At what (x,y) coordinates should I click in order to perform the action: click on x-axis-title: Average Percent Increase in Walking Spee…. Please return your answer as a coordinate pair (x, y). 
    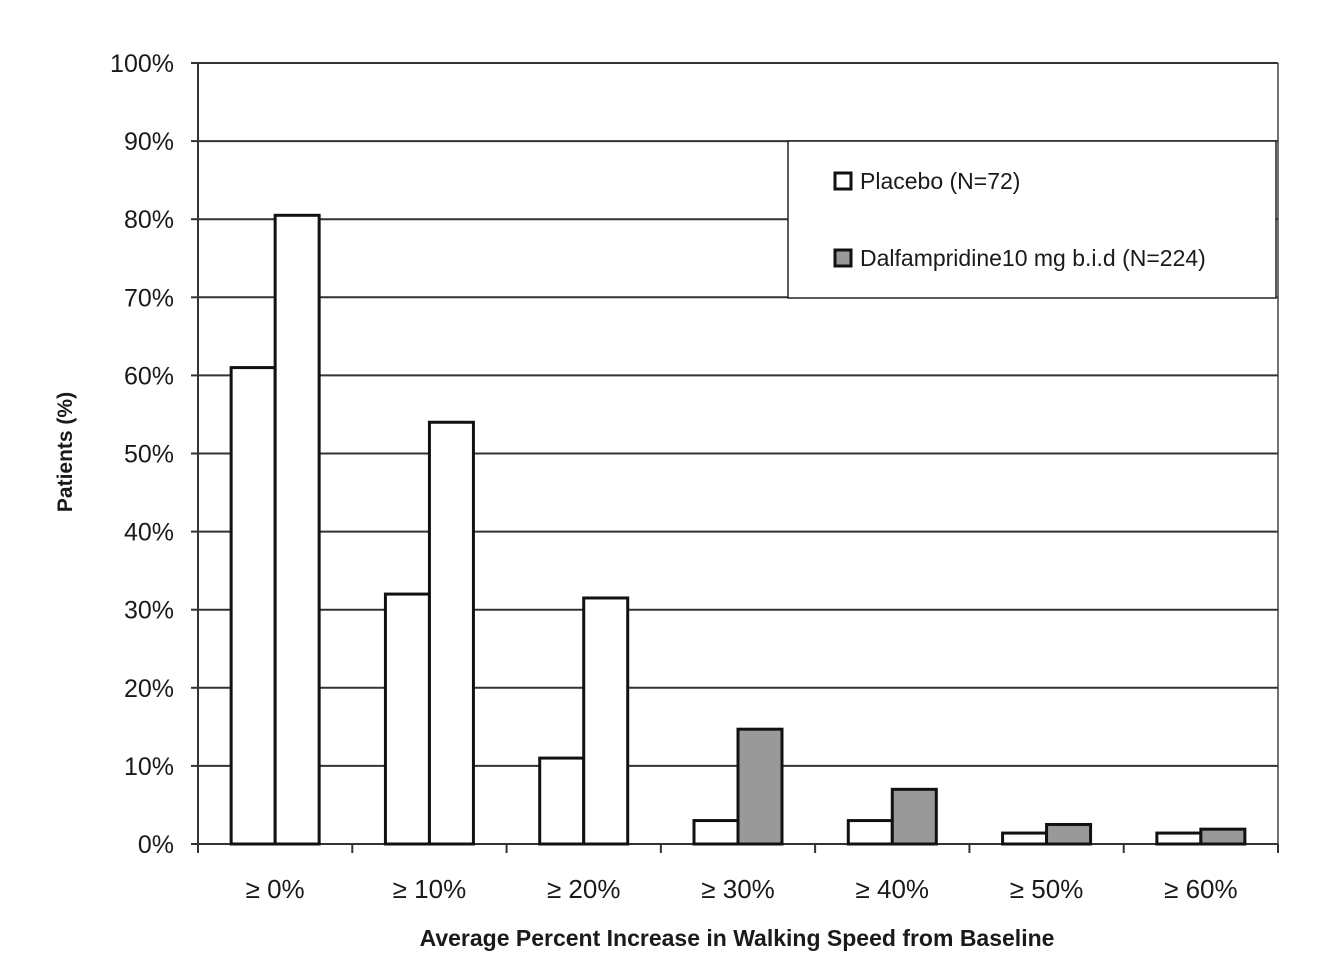
    Looking at the image, I should click on (737, 938).